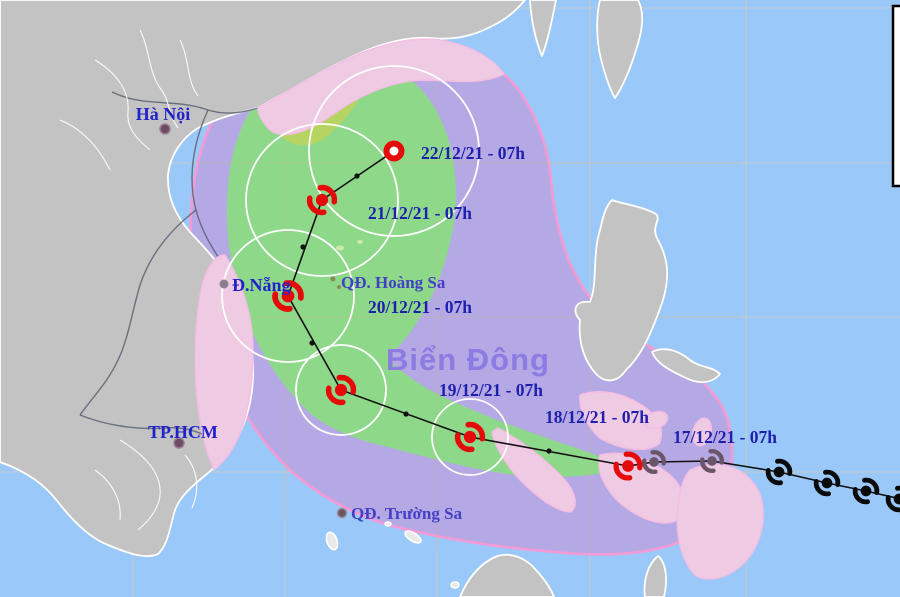 The image size is (900, 597). Describe the element at coordinates (543, 28) in the screenshot. I see `coast-sliver` at that location.